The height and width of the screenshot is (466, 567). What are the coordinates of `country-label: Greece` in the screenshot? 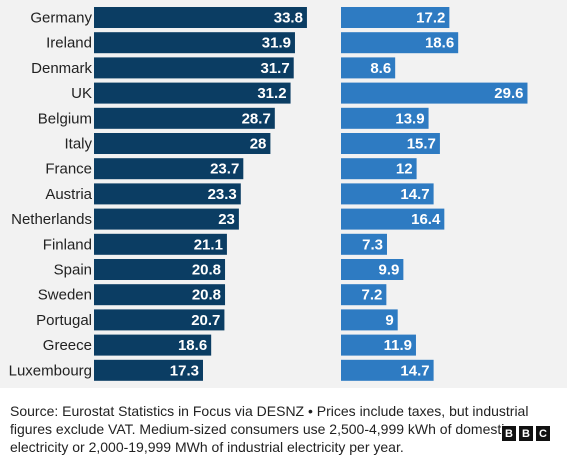 It's located at (67, 345).